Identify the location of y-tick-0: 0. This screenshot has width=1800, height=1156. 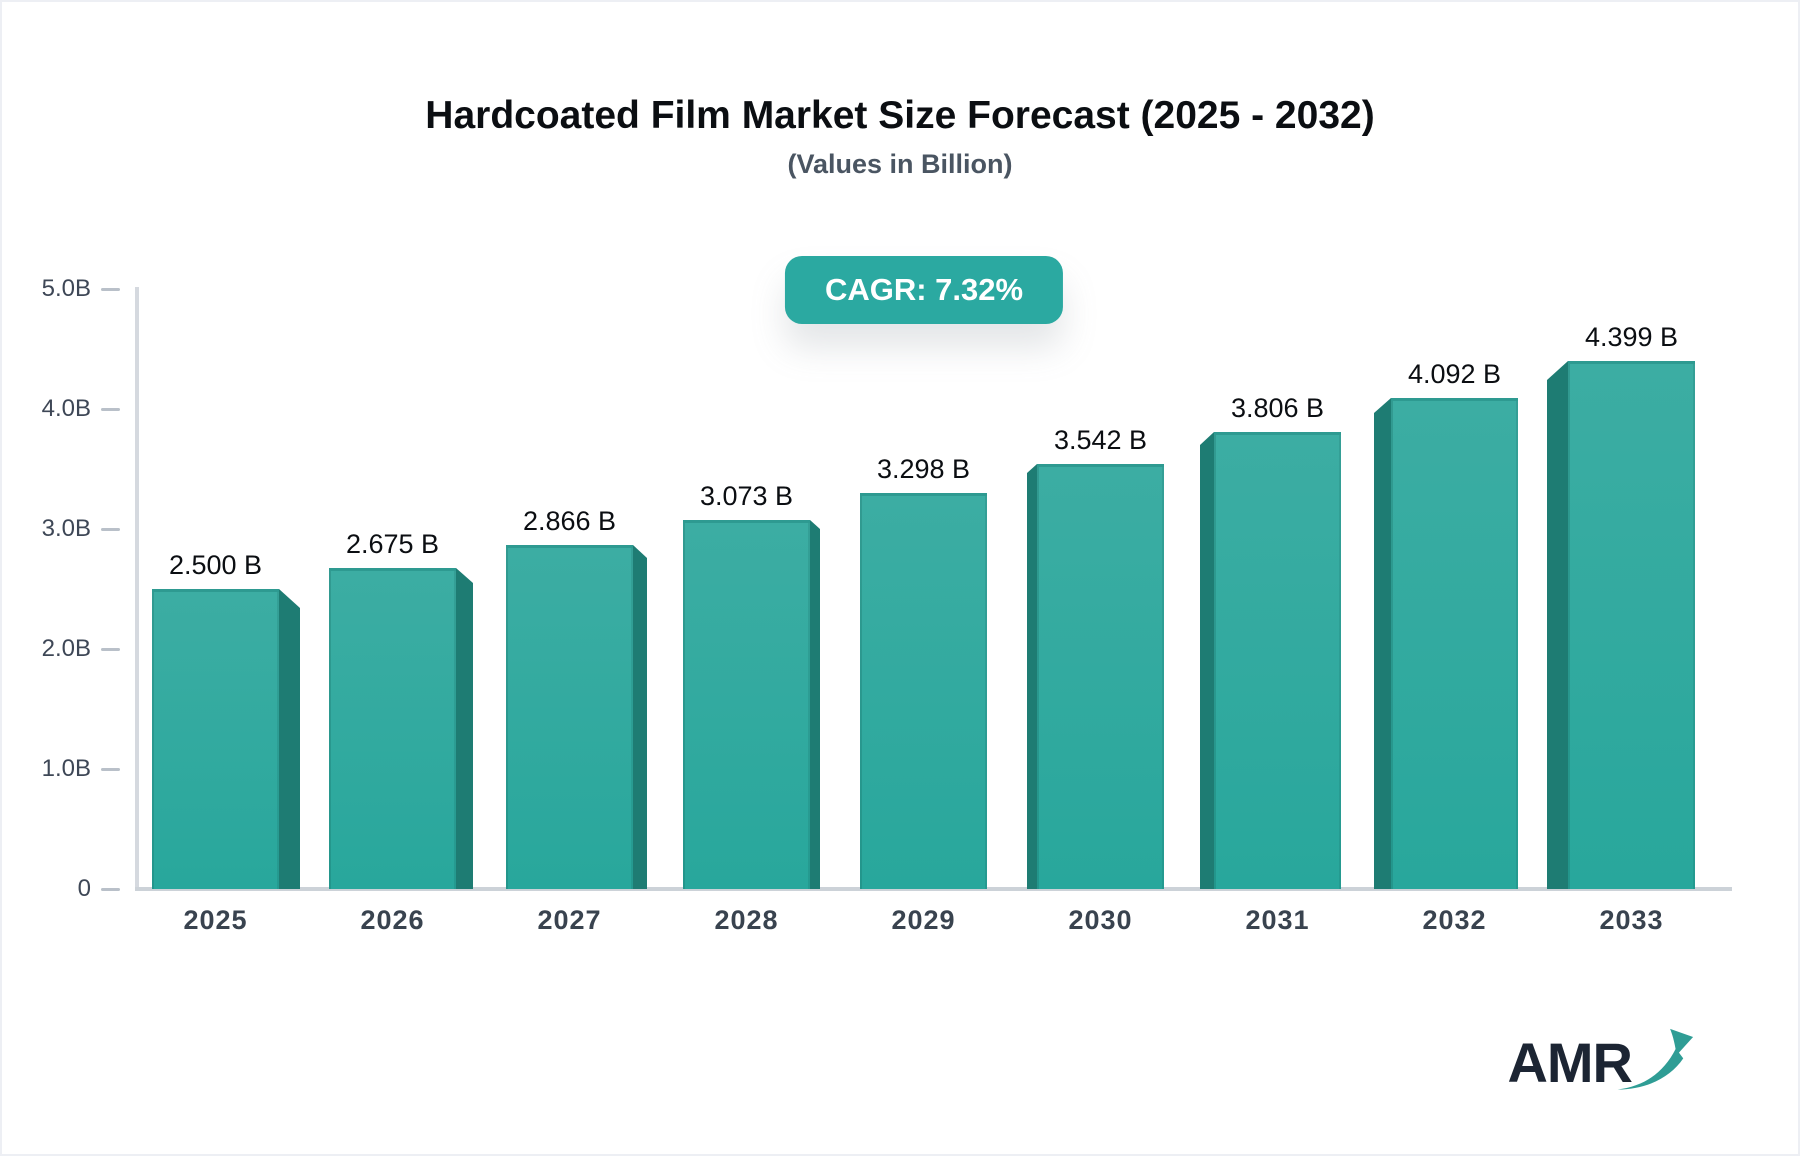
(70, 889).